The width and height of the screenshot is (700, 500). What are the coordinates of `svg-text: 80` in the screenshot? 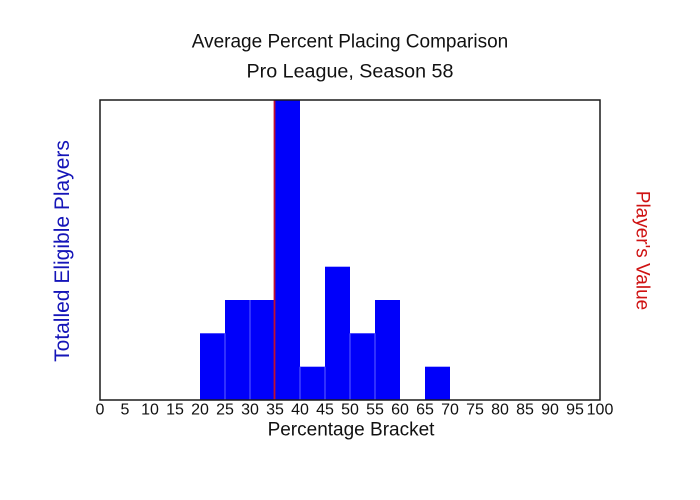 It's located at (500, 410).